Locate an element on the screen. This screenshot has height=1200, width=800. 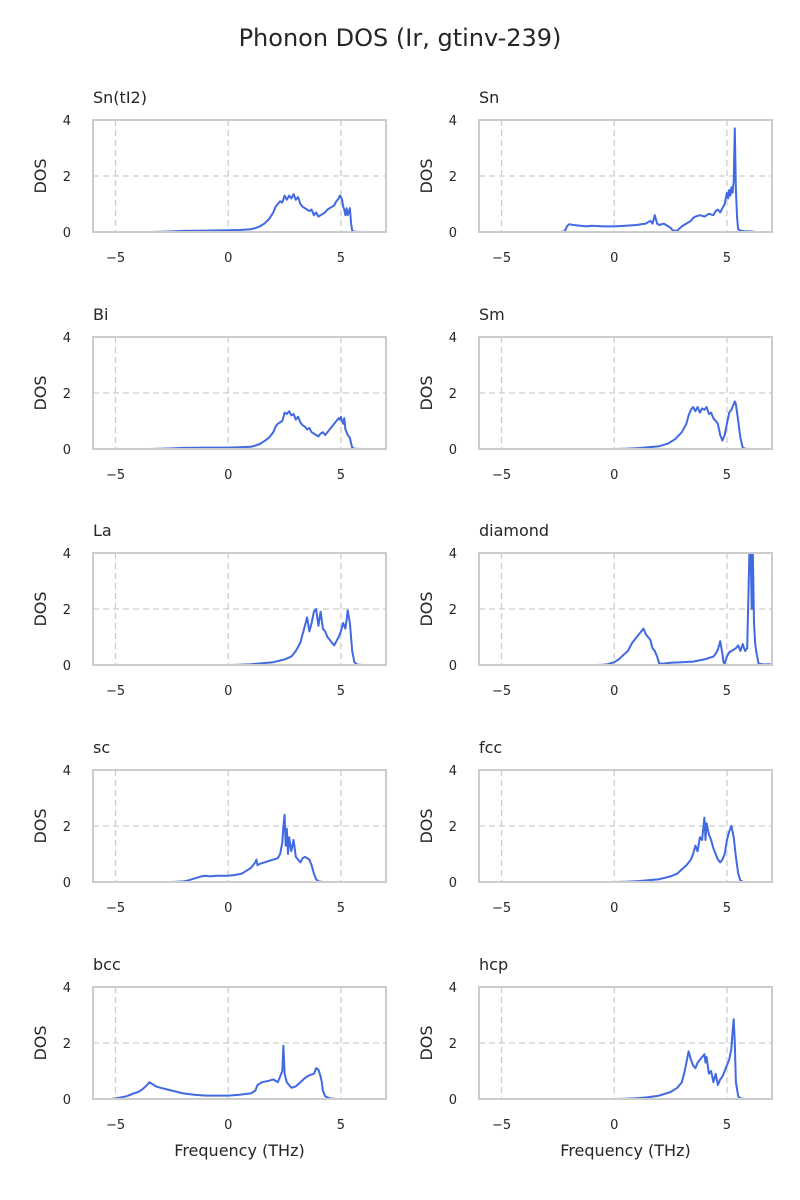
subplot-title: hcp is located at coordinates (493, 964).